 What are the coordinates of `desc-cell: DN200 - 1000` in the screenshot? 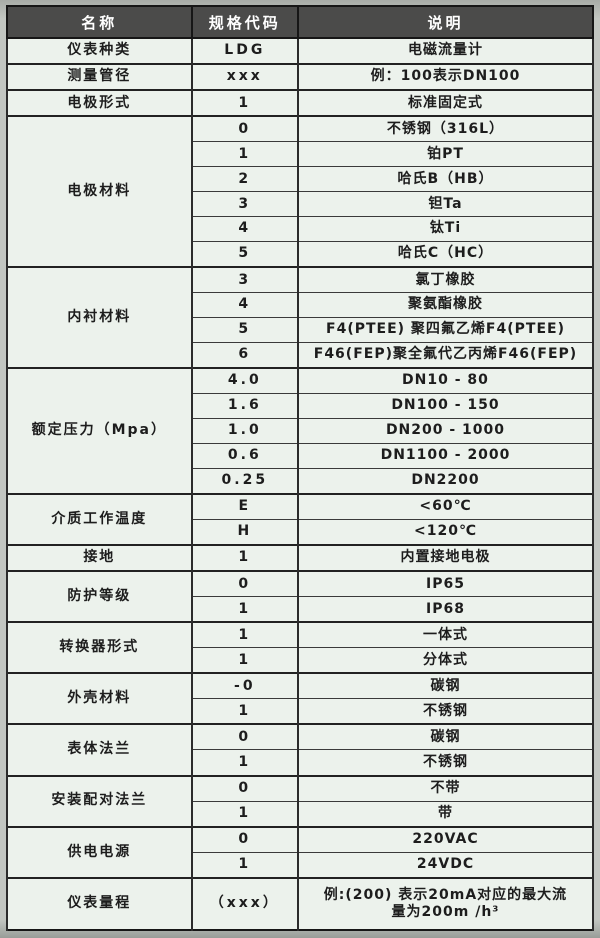 It's located at (445, 431).